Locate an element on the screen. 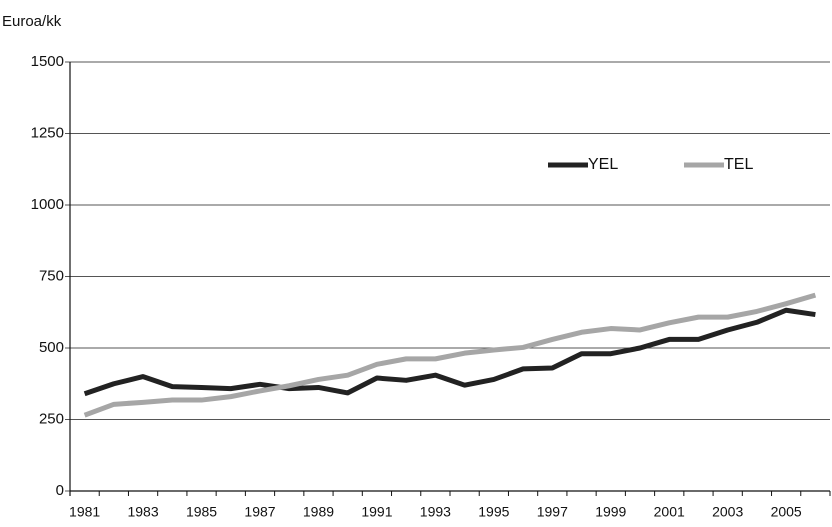 Image resolution: width=832 pixels, height=527 pixels. x-tick-label: 2001 is located at coordinates (669, 512).